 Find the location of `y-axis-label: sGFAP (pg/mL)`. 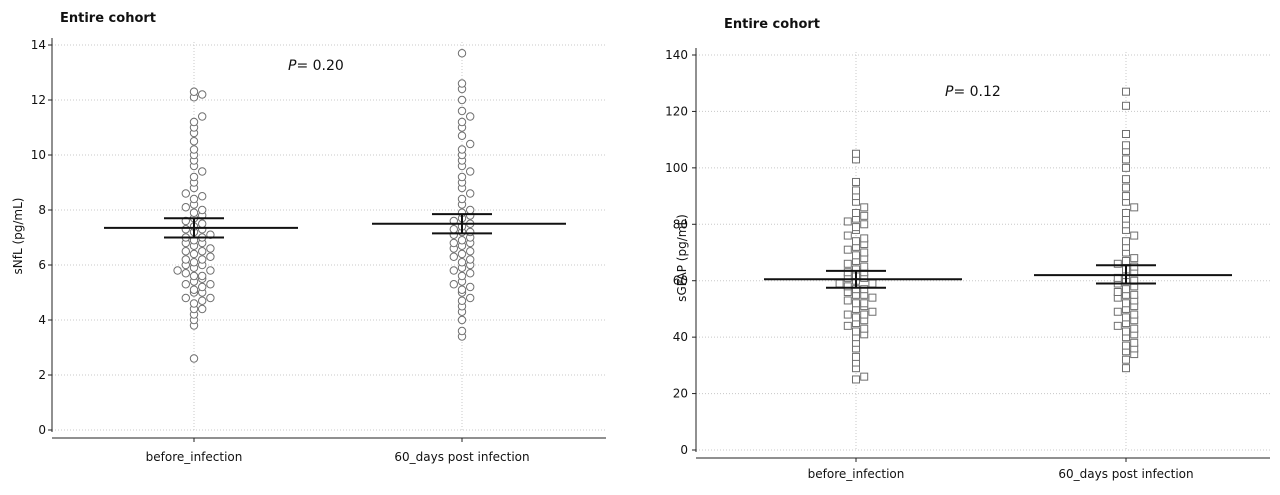

y-axis-label: sGFAP (pg/mL) is located at coordinates (682, 258).